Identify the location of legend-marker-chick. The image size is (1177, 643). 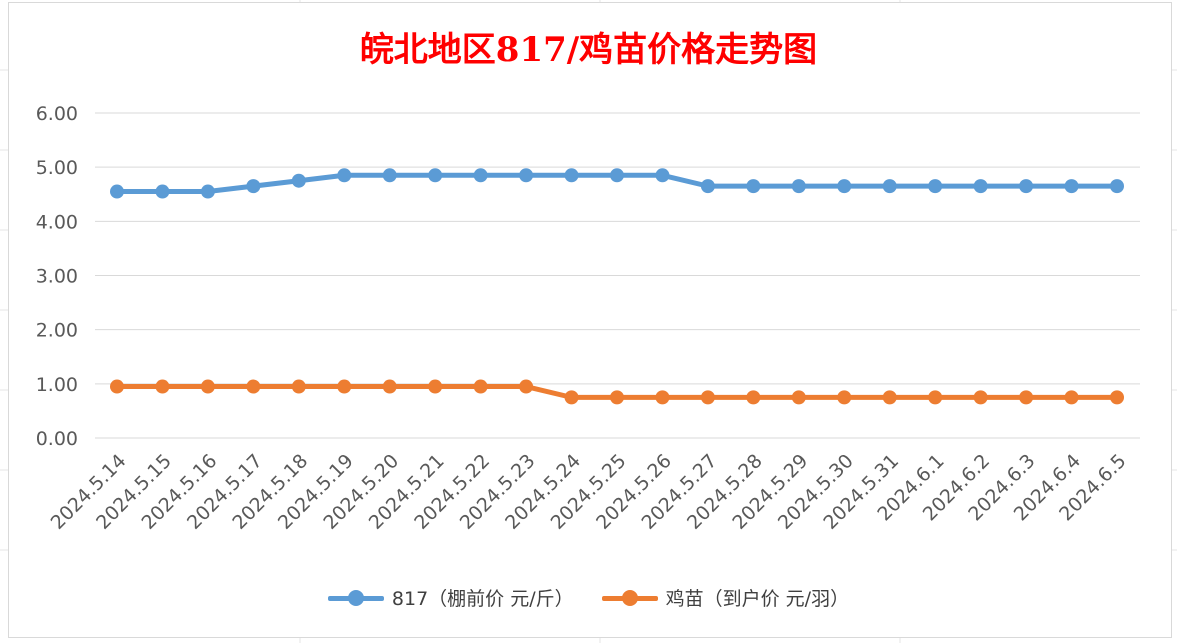
(629, 597).